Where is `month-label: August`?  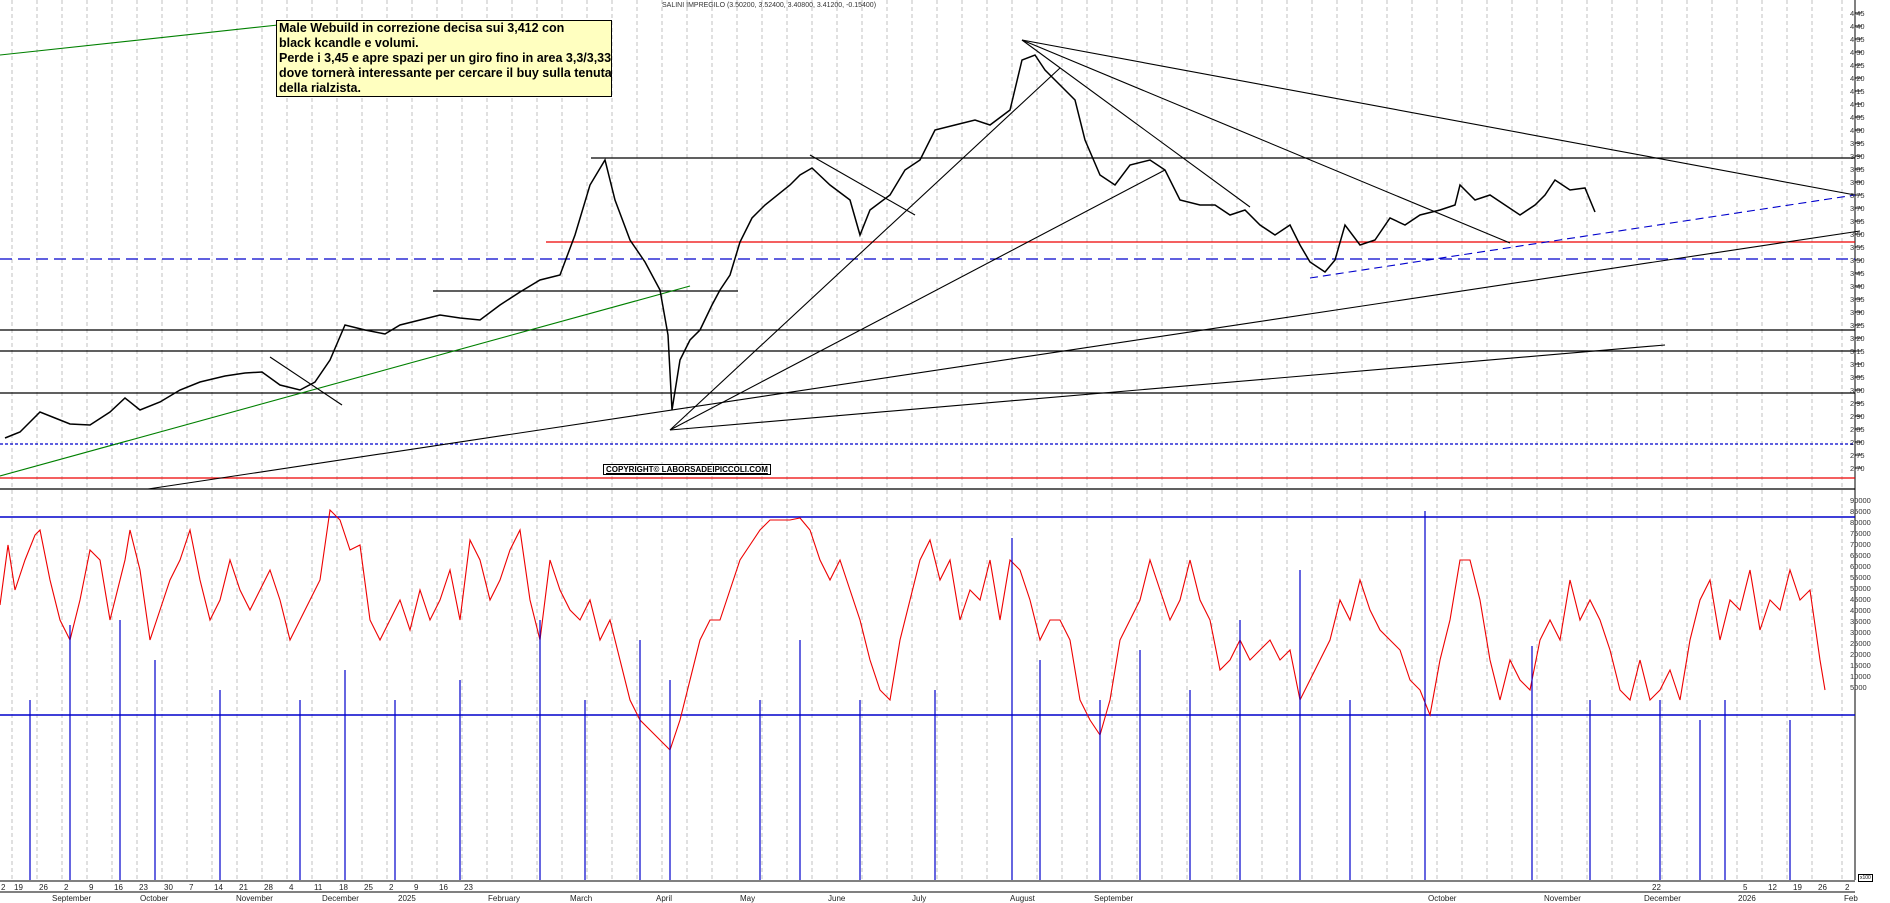
month-label: August is located at coordinates (1022, 898).